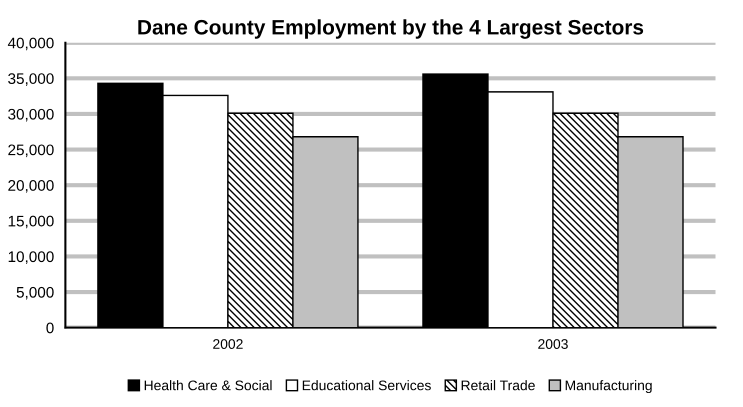  Describe the element at coordinates (609, 387) in the screenshot. I see `legend-label: Manufacturing` at that location.